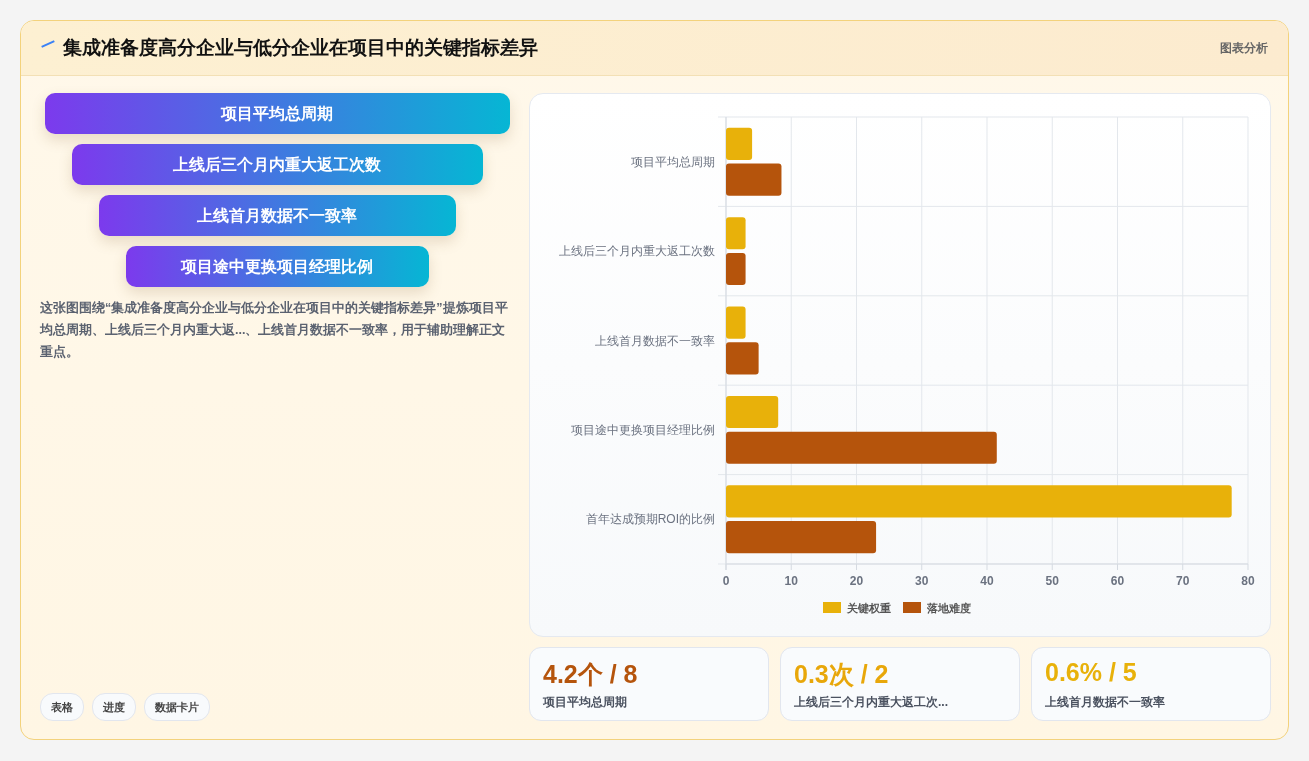 Image resolution: width=1309 pixels, height=761 pixels. What do you see at coordinates (987, 581) in the screenshot?
I see `x-tick-label: 40` at bounding box center [987, 581].